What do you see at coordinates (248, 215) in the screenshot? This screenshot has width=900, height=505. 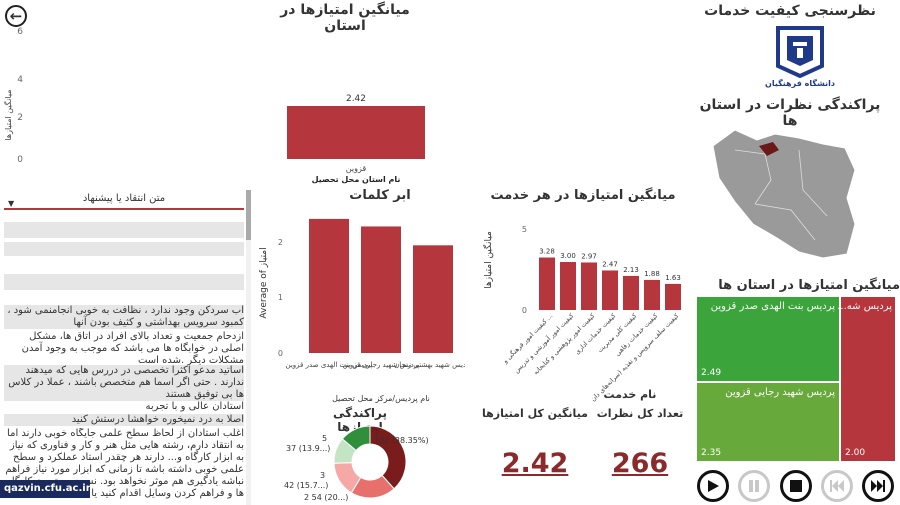 I see `scrollbar-thumb` at bounding box center [248, 215].